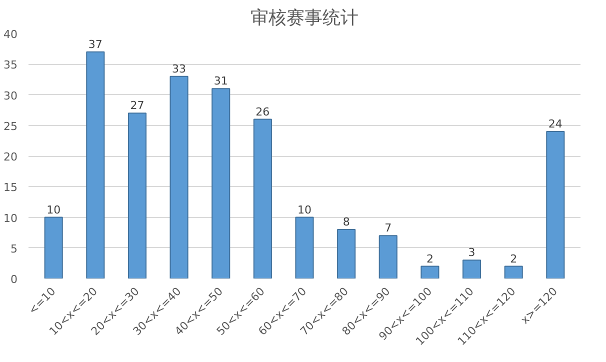 The image size is (606, 362). I want to click on data-label: 27, so click(137, 105).